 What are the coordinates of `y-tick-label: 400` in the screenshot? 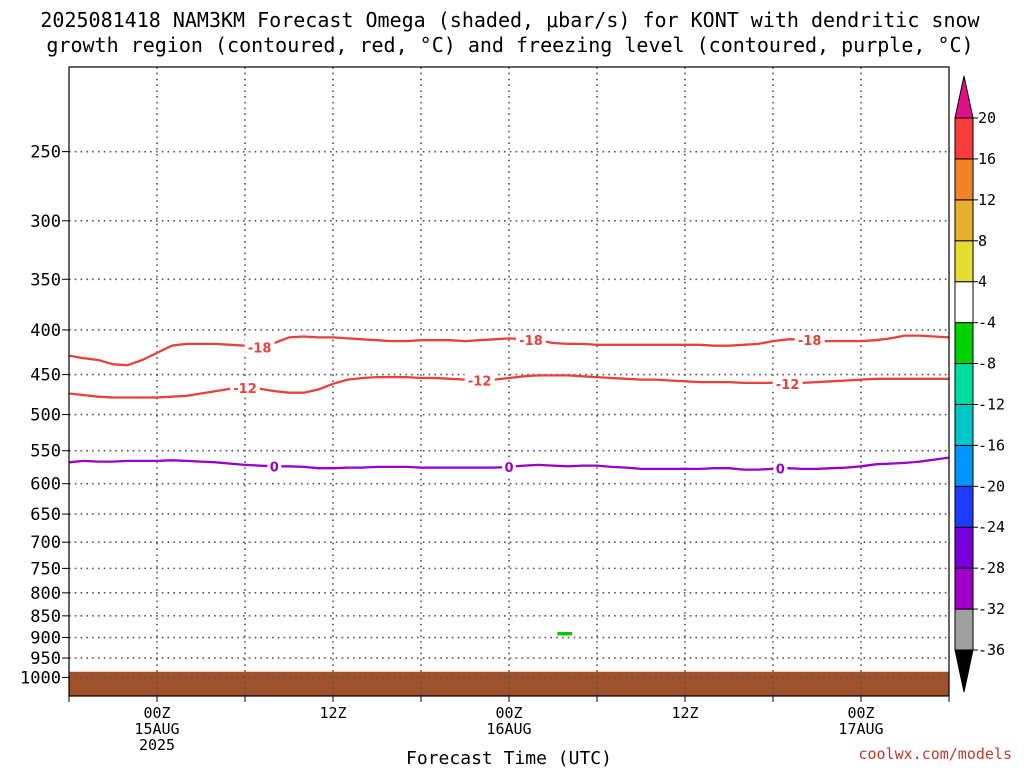 It's located at (45, 331).